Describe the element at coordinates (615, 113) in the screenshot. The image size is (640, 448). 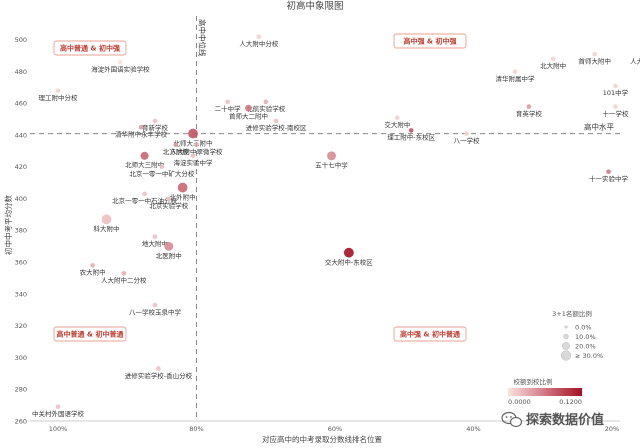
I see `point-label: 十一学校` at that location.